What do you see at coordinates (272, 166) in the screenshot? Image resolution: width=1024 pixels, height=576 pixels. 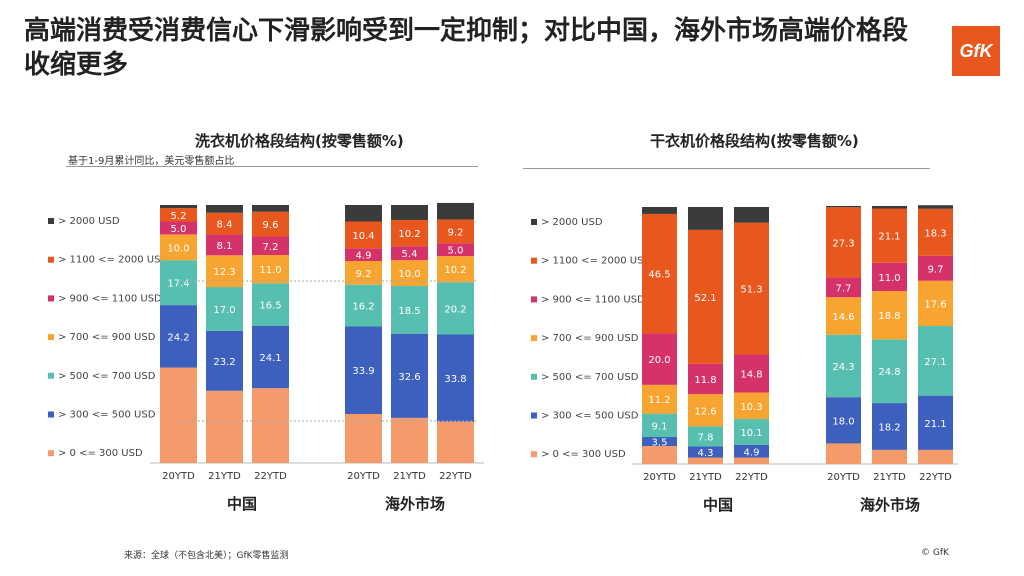 I see `washer-title-rule` at bounding box center [272, 166].